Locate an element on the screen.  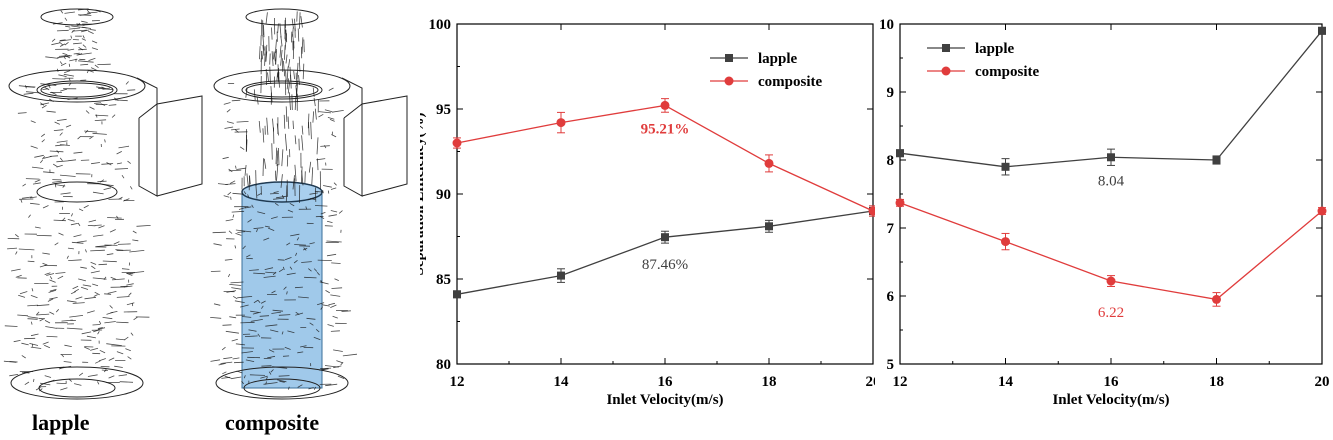
lapple-bottom is located at coordinates (77, 383).